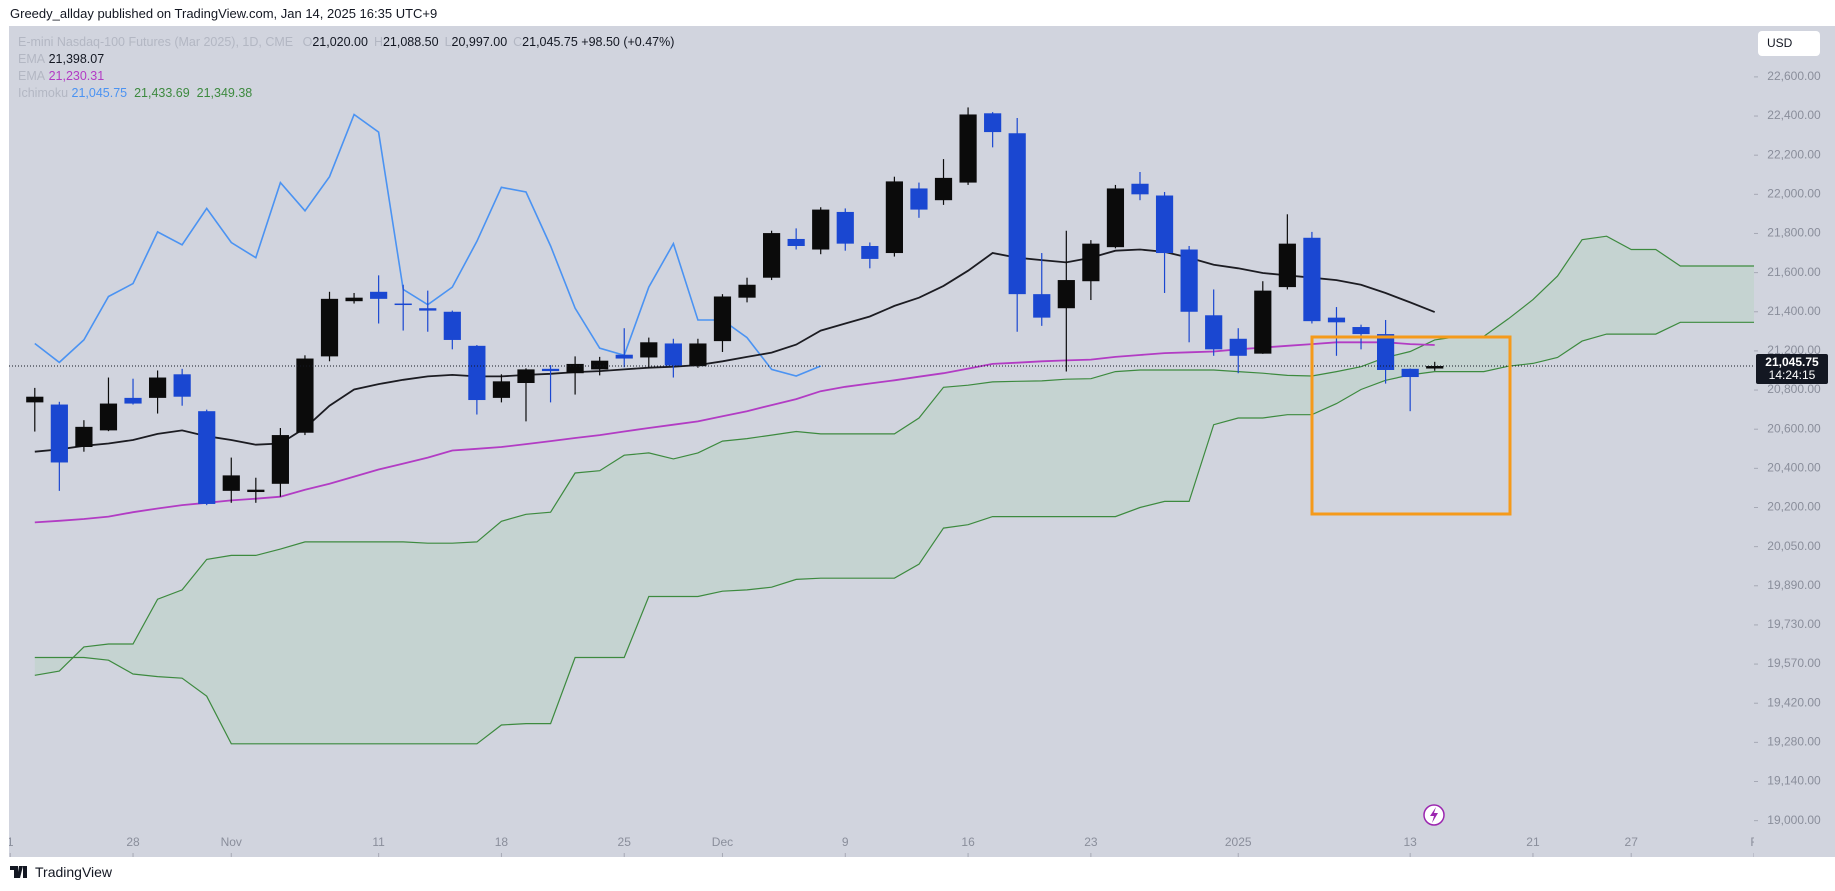 The width and height of the screenshot is (1835, 891). I want to click on y-tick-label: 20,600.00, so click(1794, 428).